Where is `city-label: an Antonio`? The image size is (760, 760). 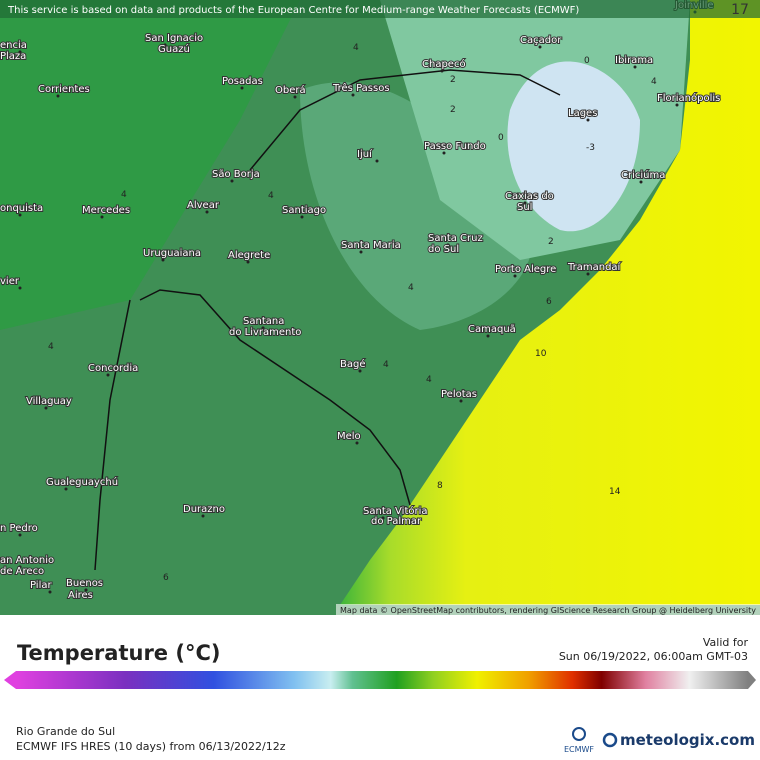
city-label: an Antonio is located at coordinates (27, 560).